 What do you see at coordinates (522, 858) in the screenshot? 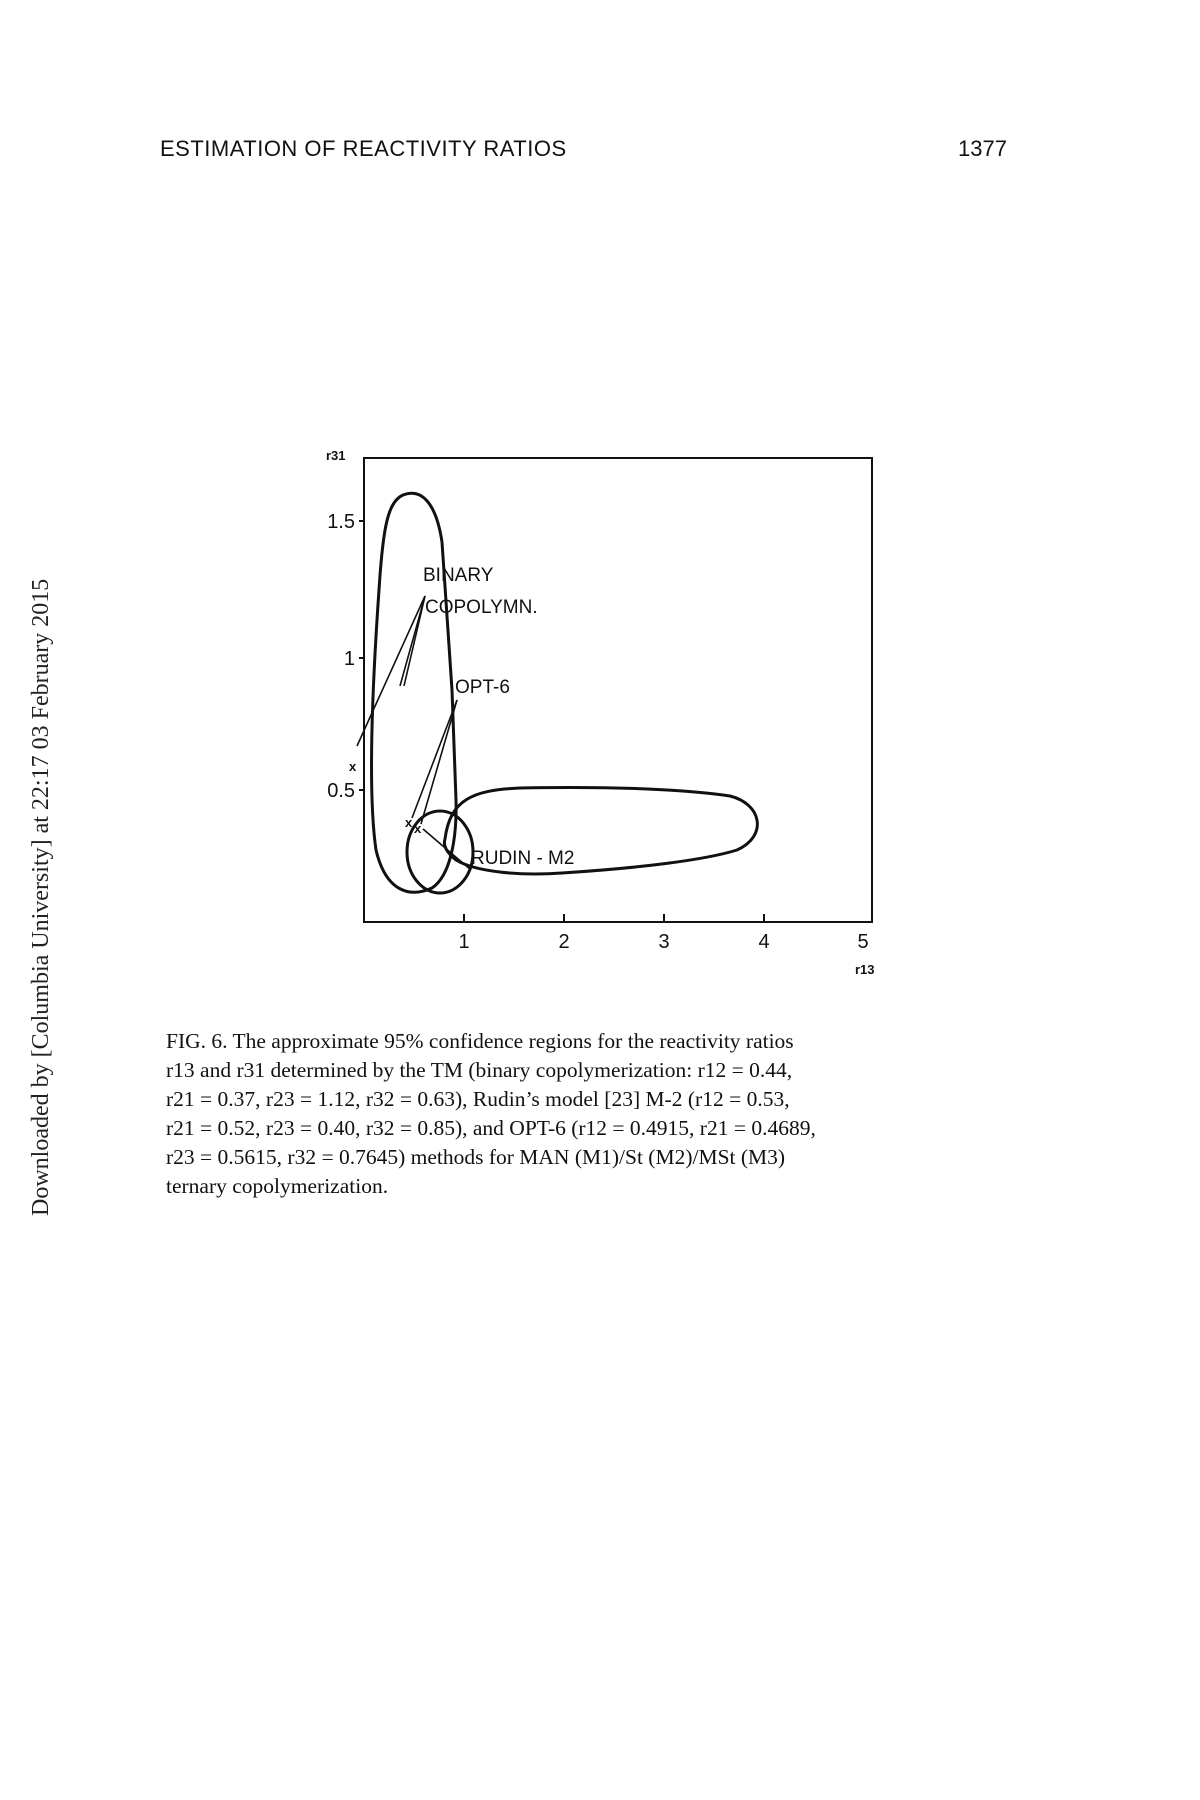
I see `rudin-m2-label: RUDIN - M2` at bounding box center [522, 858].